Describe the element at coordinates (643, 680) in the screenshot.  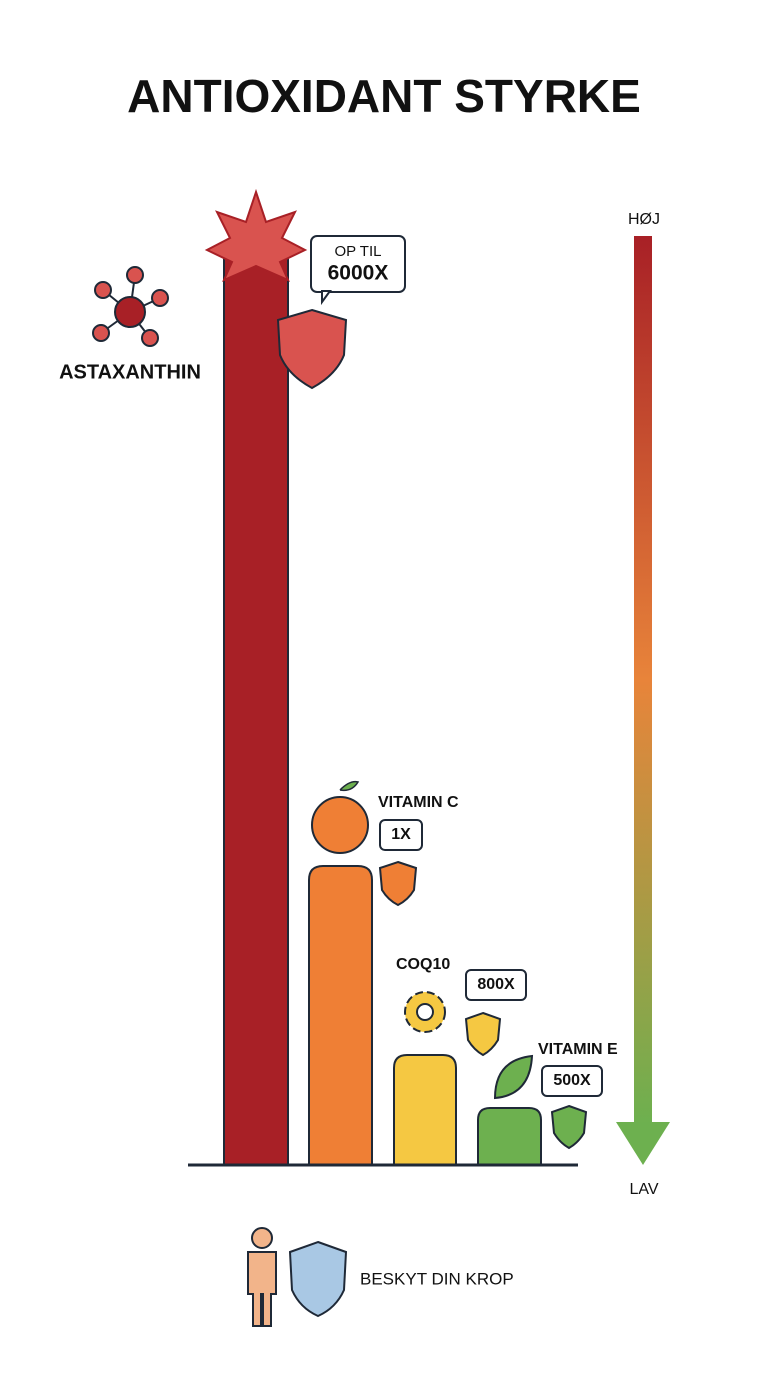
I see `scale-bar` at that location.